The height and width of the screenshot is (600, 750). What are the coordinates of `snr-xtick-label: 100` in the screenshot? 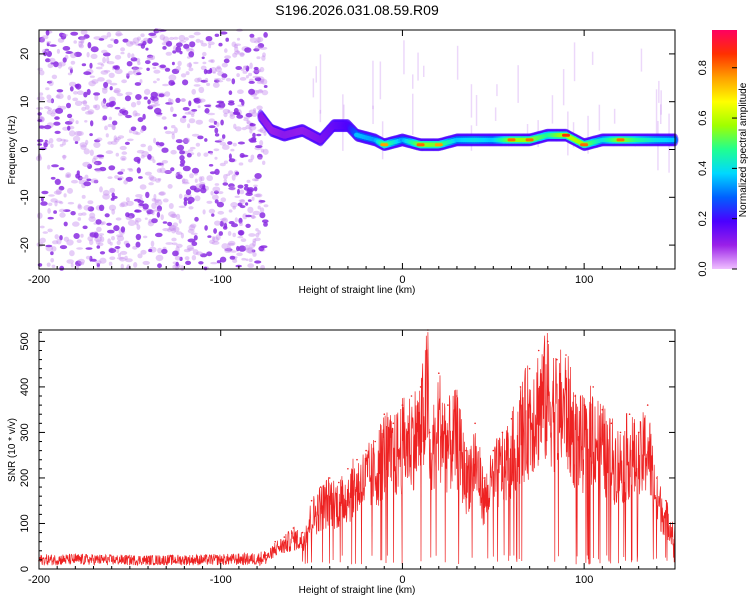 It's located at (584, 580).